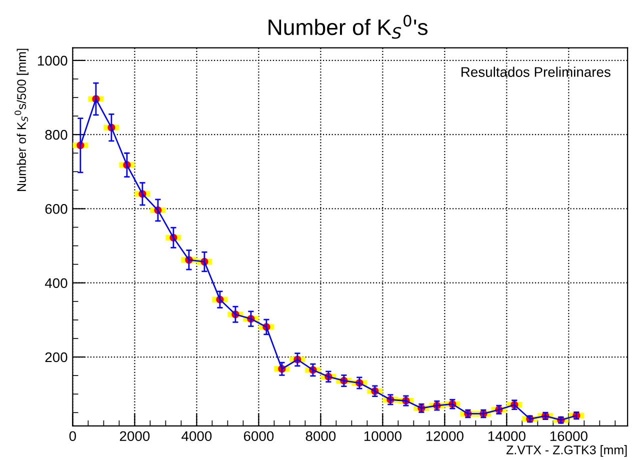  What do you see at coordinates (197, 436) in the screenshot?
I see `x-tick-label: 4000` at bounding box center [197, 436].